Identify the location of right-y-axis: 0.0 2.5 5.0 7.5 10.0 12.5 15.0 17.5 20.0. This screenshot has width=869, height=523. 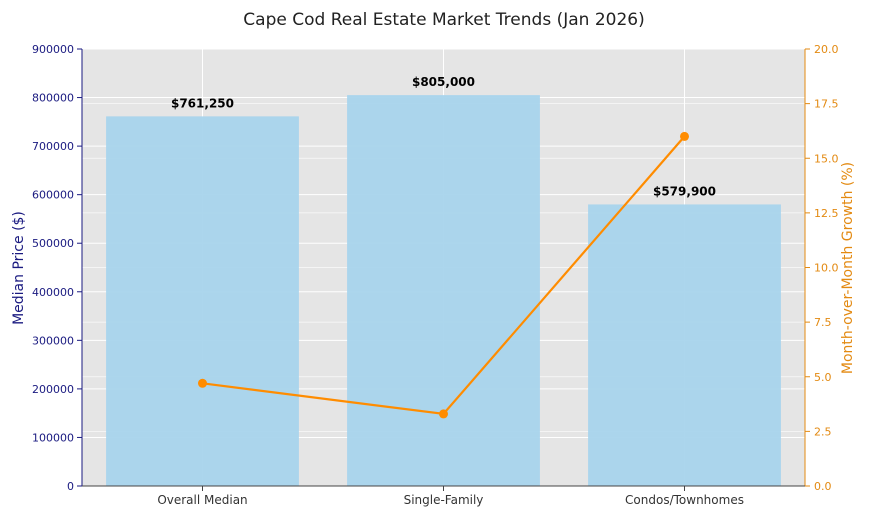
(821, 268).